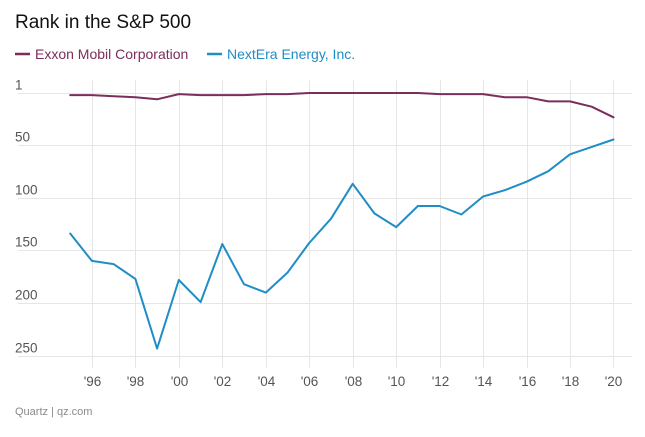 The width and height of the screenshot is (645, 437). Describe the element at coordinates (291, 54) in the screenshot. I see `legend-label-nextera: NextEra Energy, Inc.` at that location.